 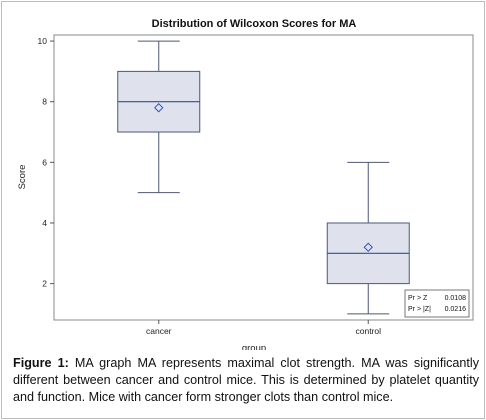 What do you see at coordinates (254, 24) in the screenshot?
I see `chart-title: Distribution of Wilcoxon Scores for MA` at bounding box center [254, 24].